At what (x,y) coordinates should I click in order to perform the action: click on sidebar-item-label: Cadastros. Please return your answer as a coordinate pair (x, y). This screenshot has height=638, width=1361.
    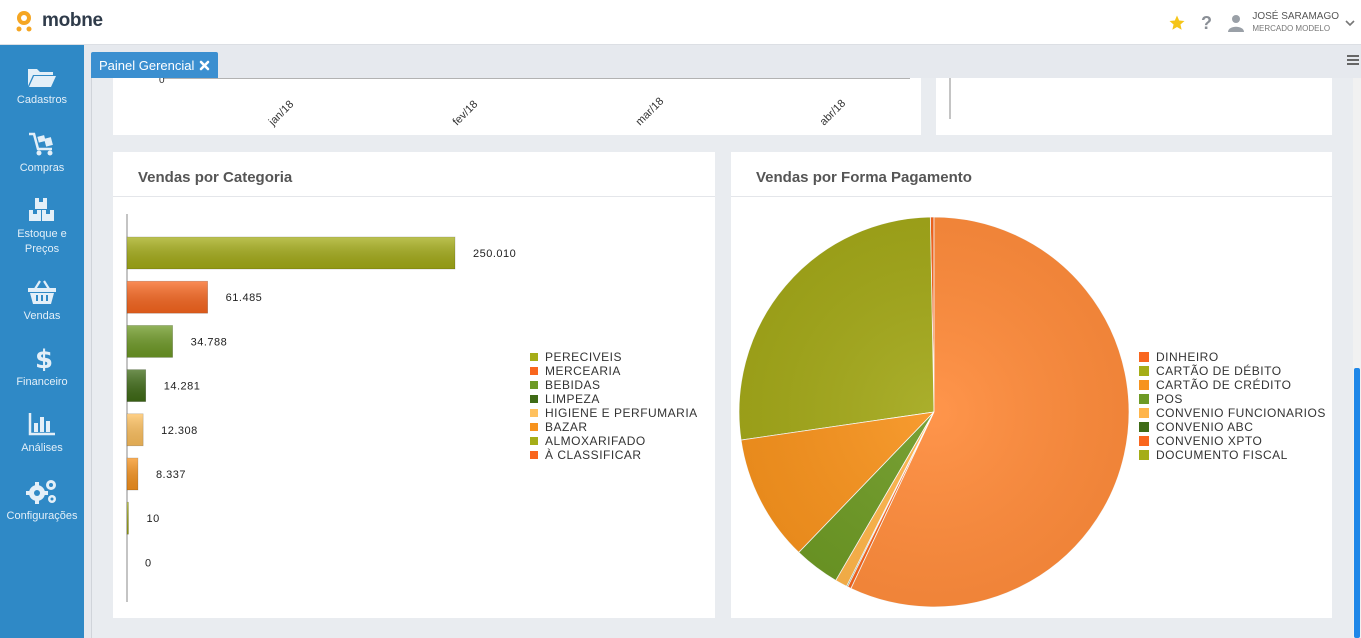
    Looking at the image, I should click on (42, 100).